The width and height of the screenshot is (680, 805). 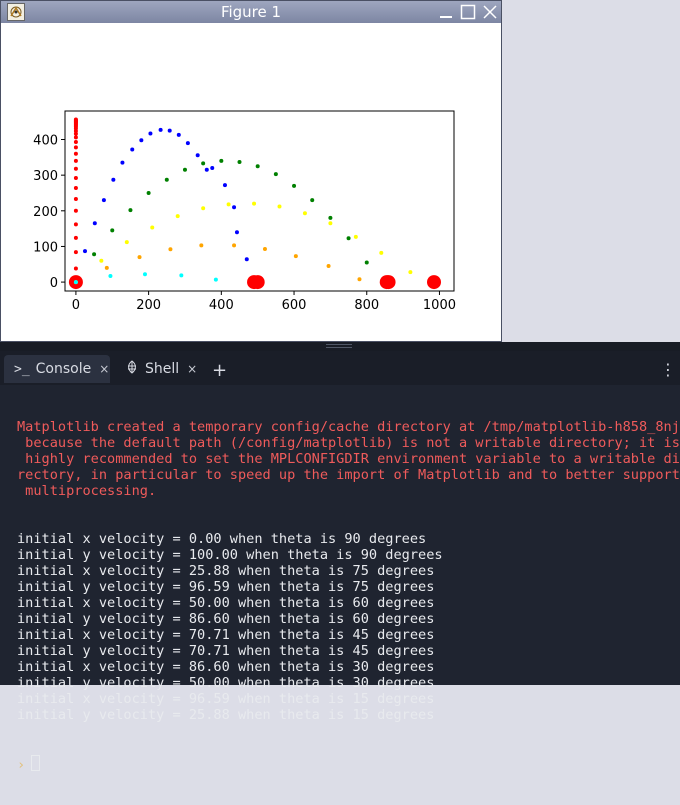 What do you see at coordinates (255, 203) in the screenshot?
I see `plot-marks` at bounding box center [255, 203].